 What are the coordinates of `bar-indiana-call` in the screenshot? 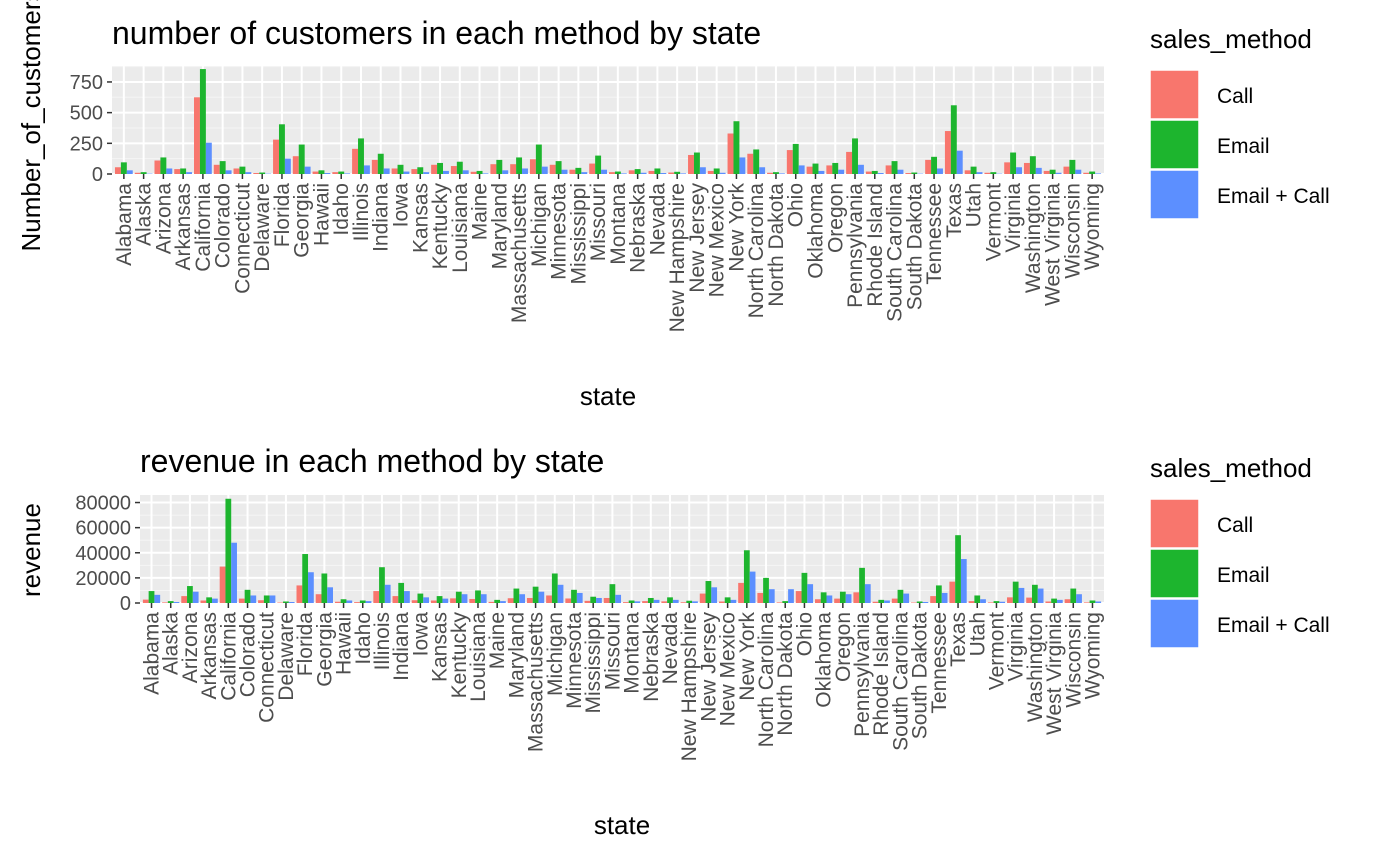 It's located at (374, 166).